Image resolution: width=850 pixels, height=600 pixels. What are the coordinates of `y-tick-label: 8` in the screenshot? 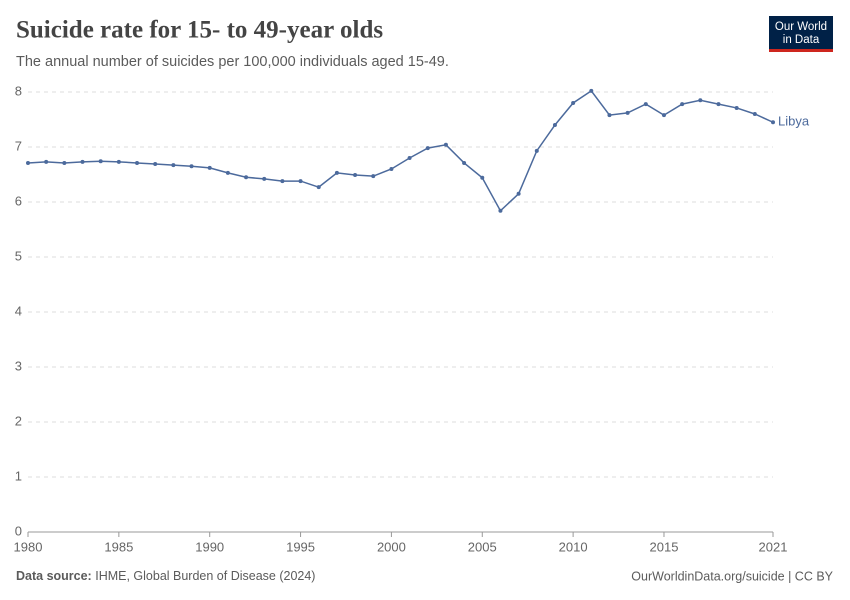 It's located at (18, 90).